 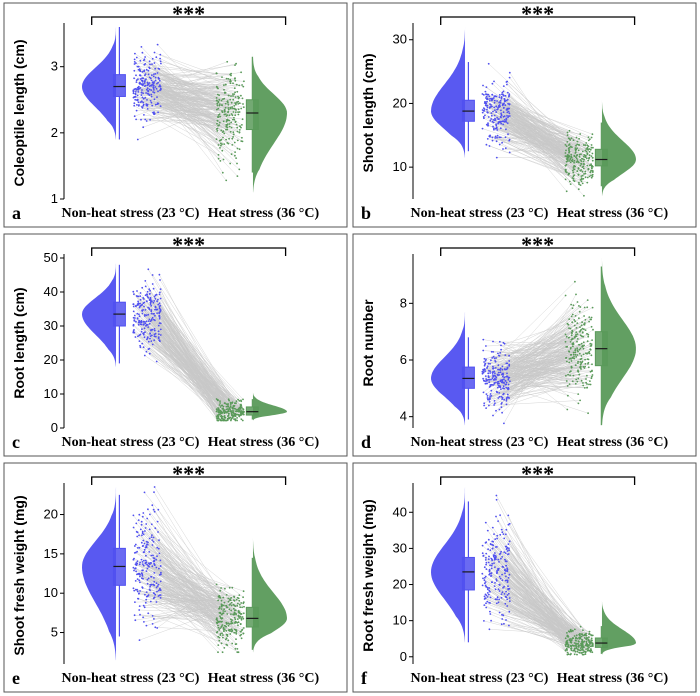 What do you see at coordinates (364, 678) in the screenshot?
I see `panel-letter: f` at bounding box center [364, 678].